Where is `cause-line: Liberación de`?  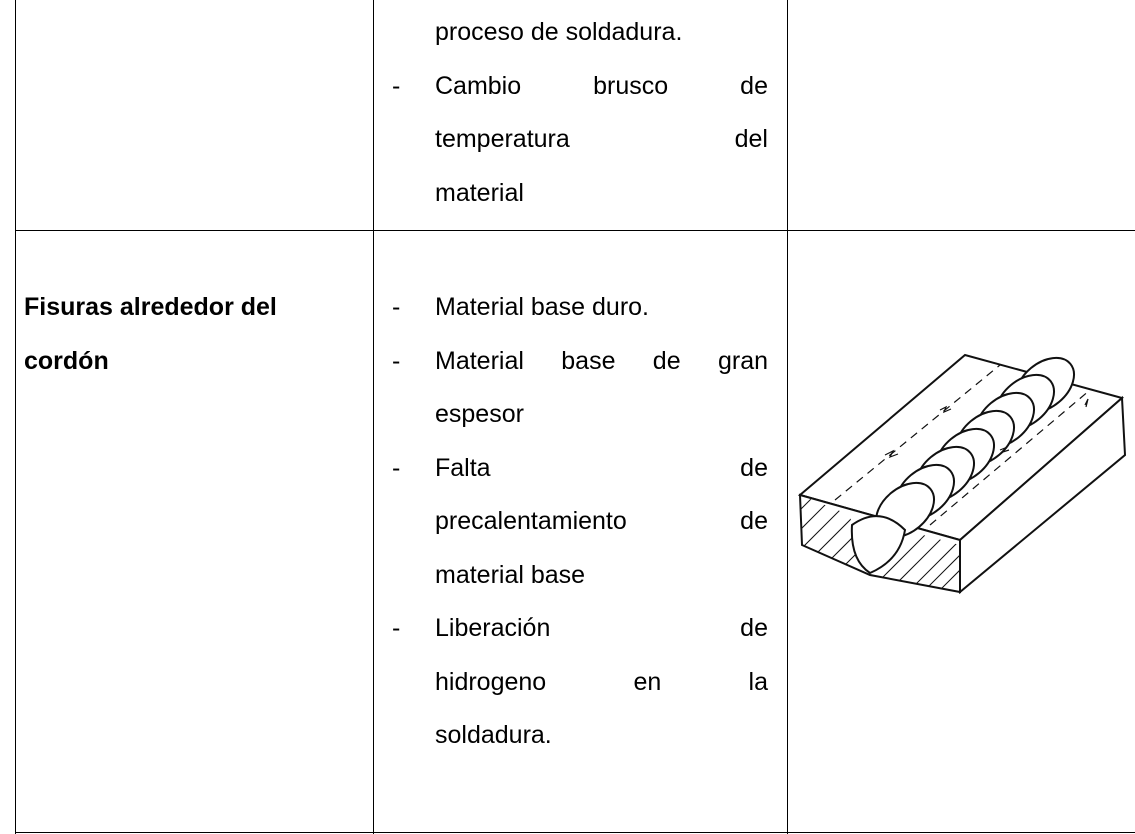 cause-line: Liberación de is located at coordinates (601, 628).